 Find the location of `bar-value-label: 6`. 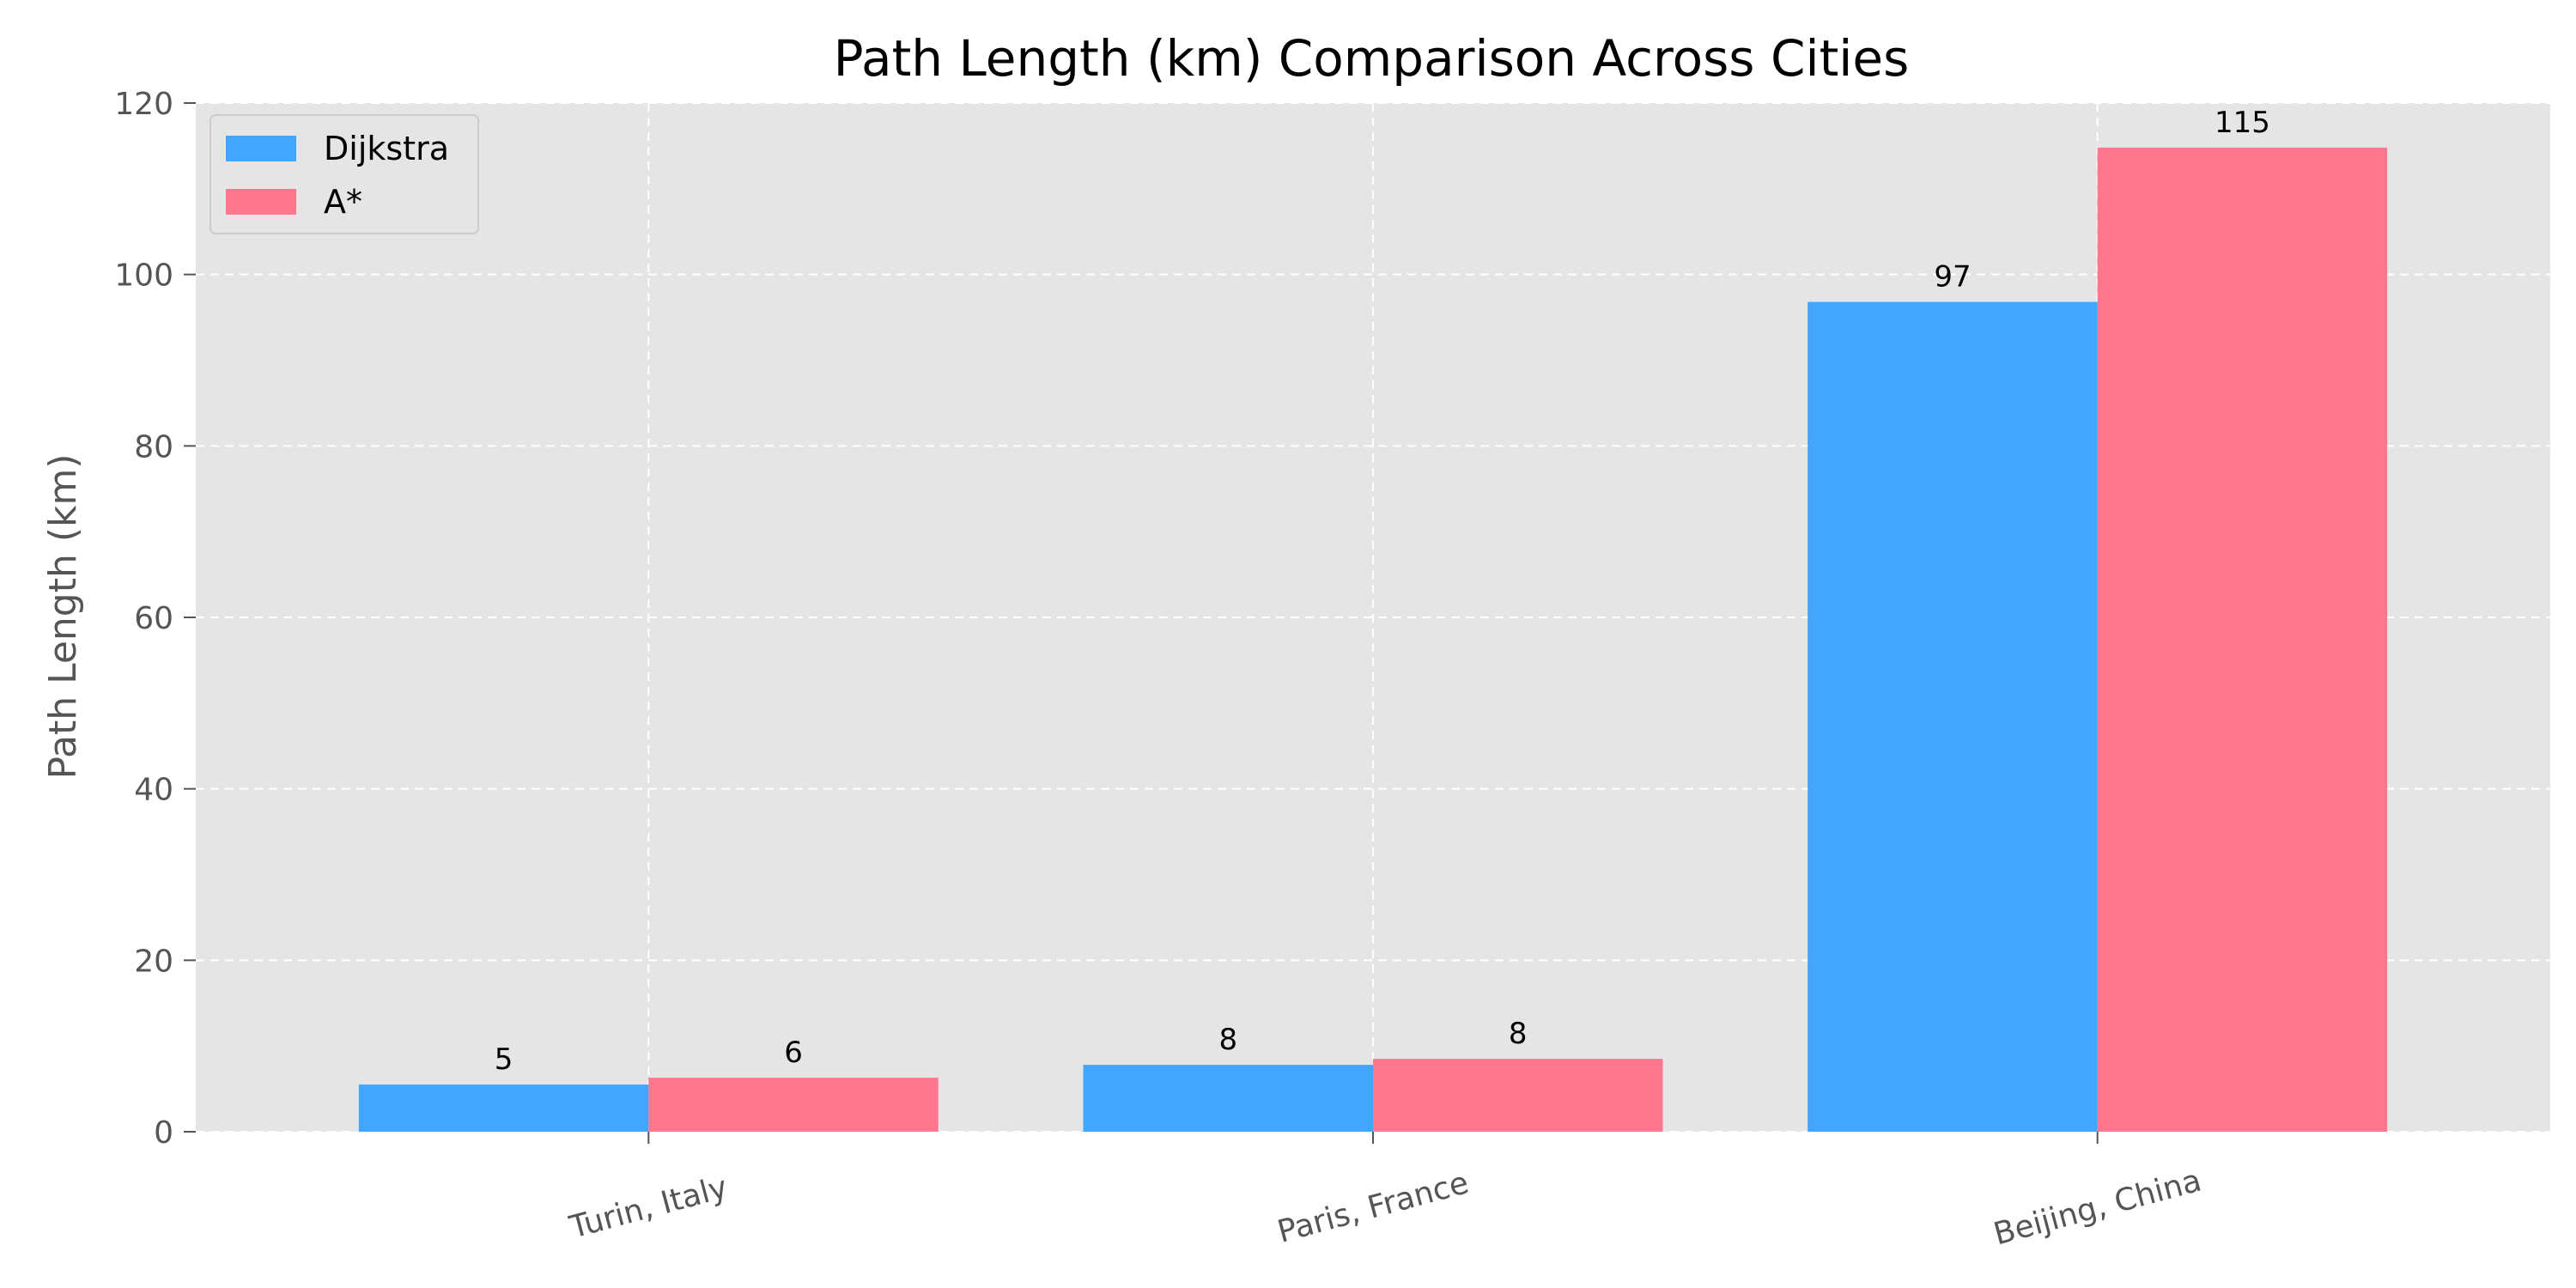

bar-value-label: 6 is located at coordinates (793, 1053).